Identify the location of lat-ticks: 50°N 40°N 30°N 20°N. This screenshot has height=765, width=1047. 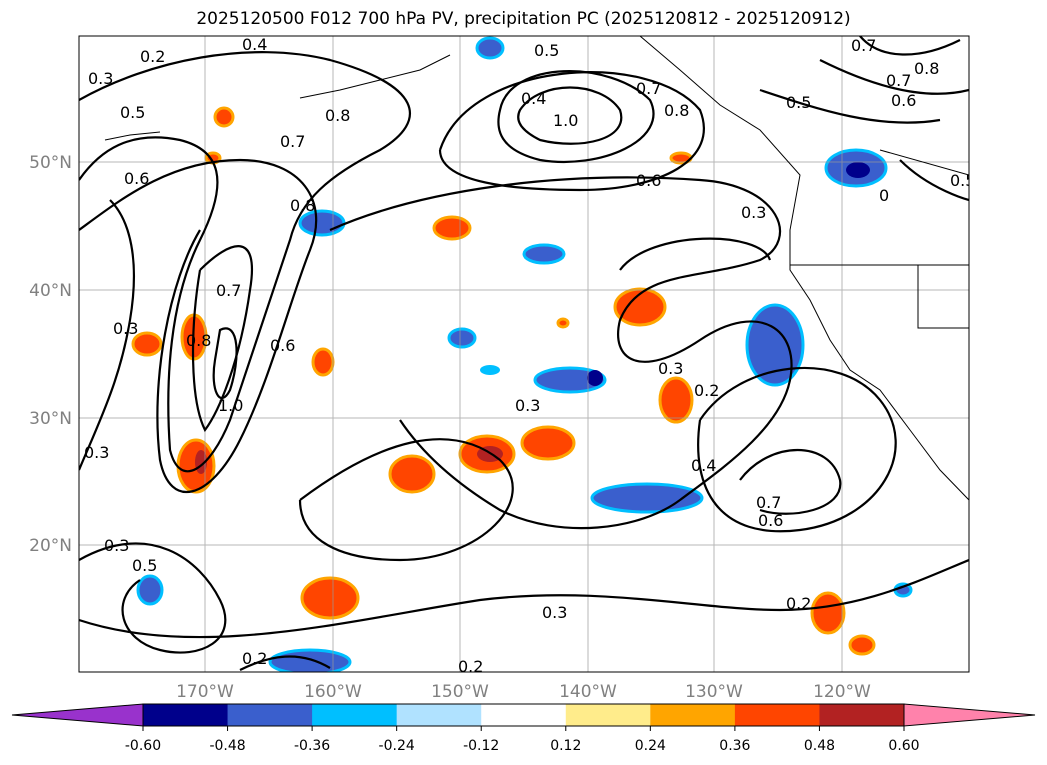
(50, 354).